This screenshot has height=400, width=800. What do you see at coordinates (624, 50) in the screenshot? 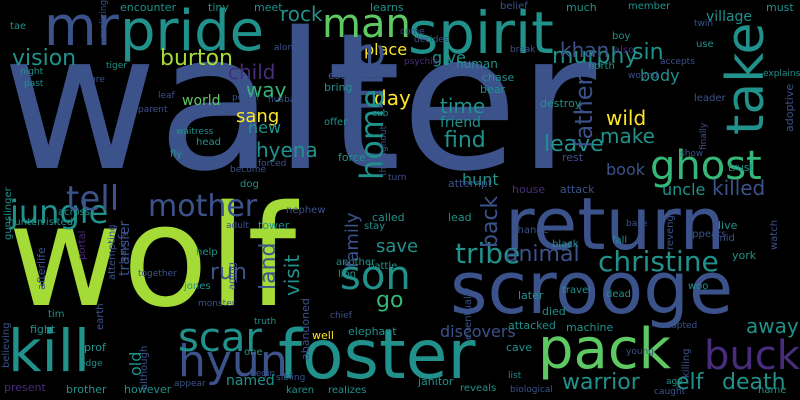
I see `word-also: also` at bounding box center [624, 50].